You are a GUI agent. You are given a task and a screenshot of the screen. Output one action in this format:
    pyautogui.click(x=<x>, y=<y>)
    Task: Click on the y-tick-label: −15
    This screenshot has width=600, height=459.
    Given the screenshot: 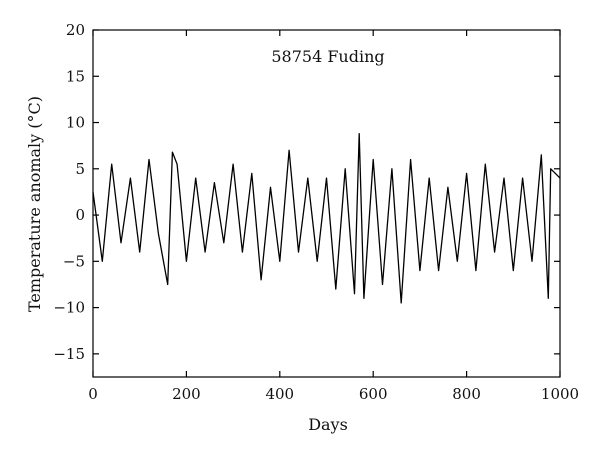 What is the action you would take?
    pyautogui.click(x=69, y=354)
    